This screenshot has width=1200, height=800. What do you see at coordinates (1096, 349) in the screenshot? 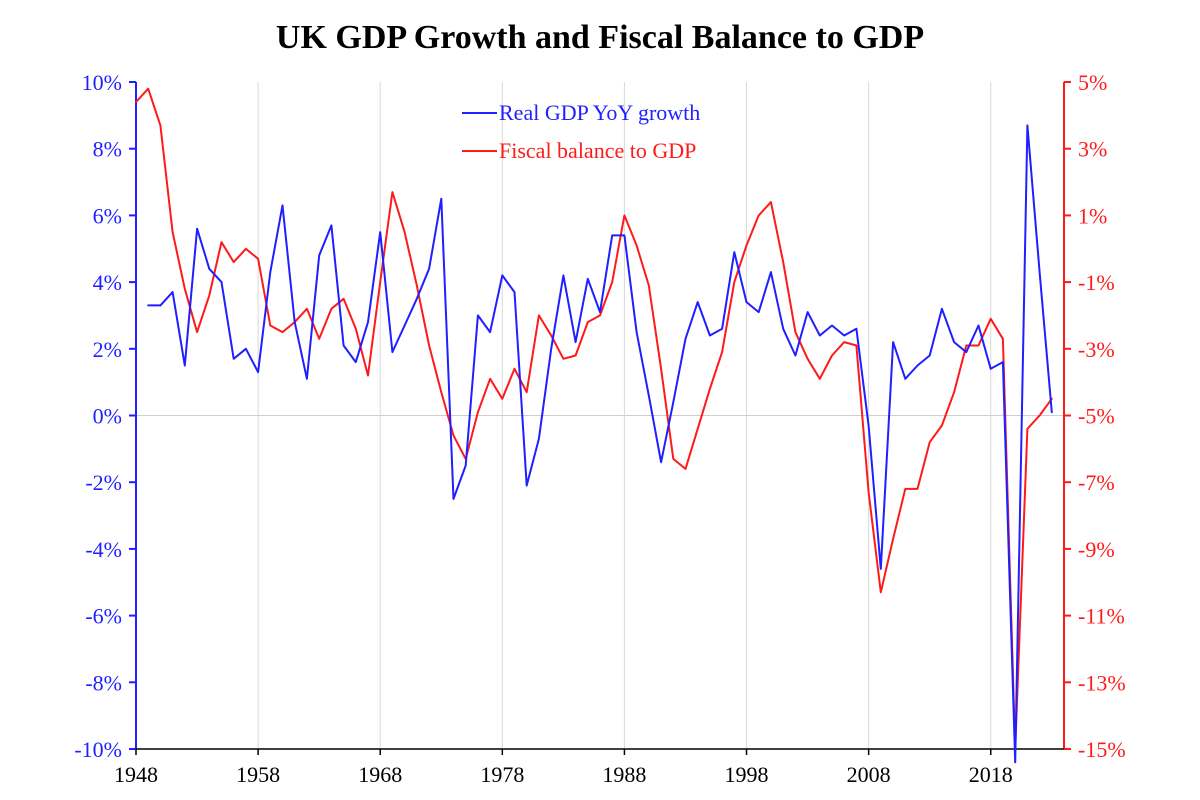
I see `right-tick-label: -3%` at bounding box center [1096, 349].